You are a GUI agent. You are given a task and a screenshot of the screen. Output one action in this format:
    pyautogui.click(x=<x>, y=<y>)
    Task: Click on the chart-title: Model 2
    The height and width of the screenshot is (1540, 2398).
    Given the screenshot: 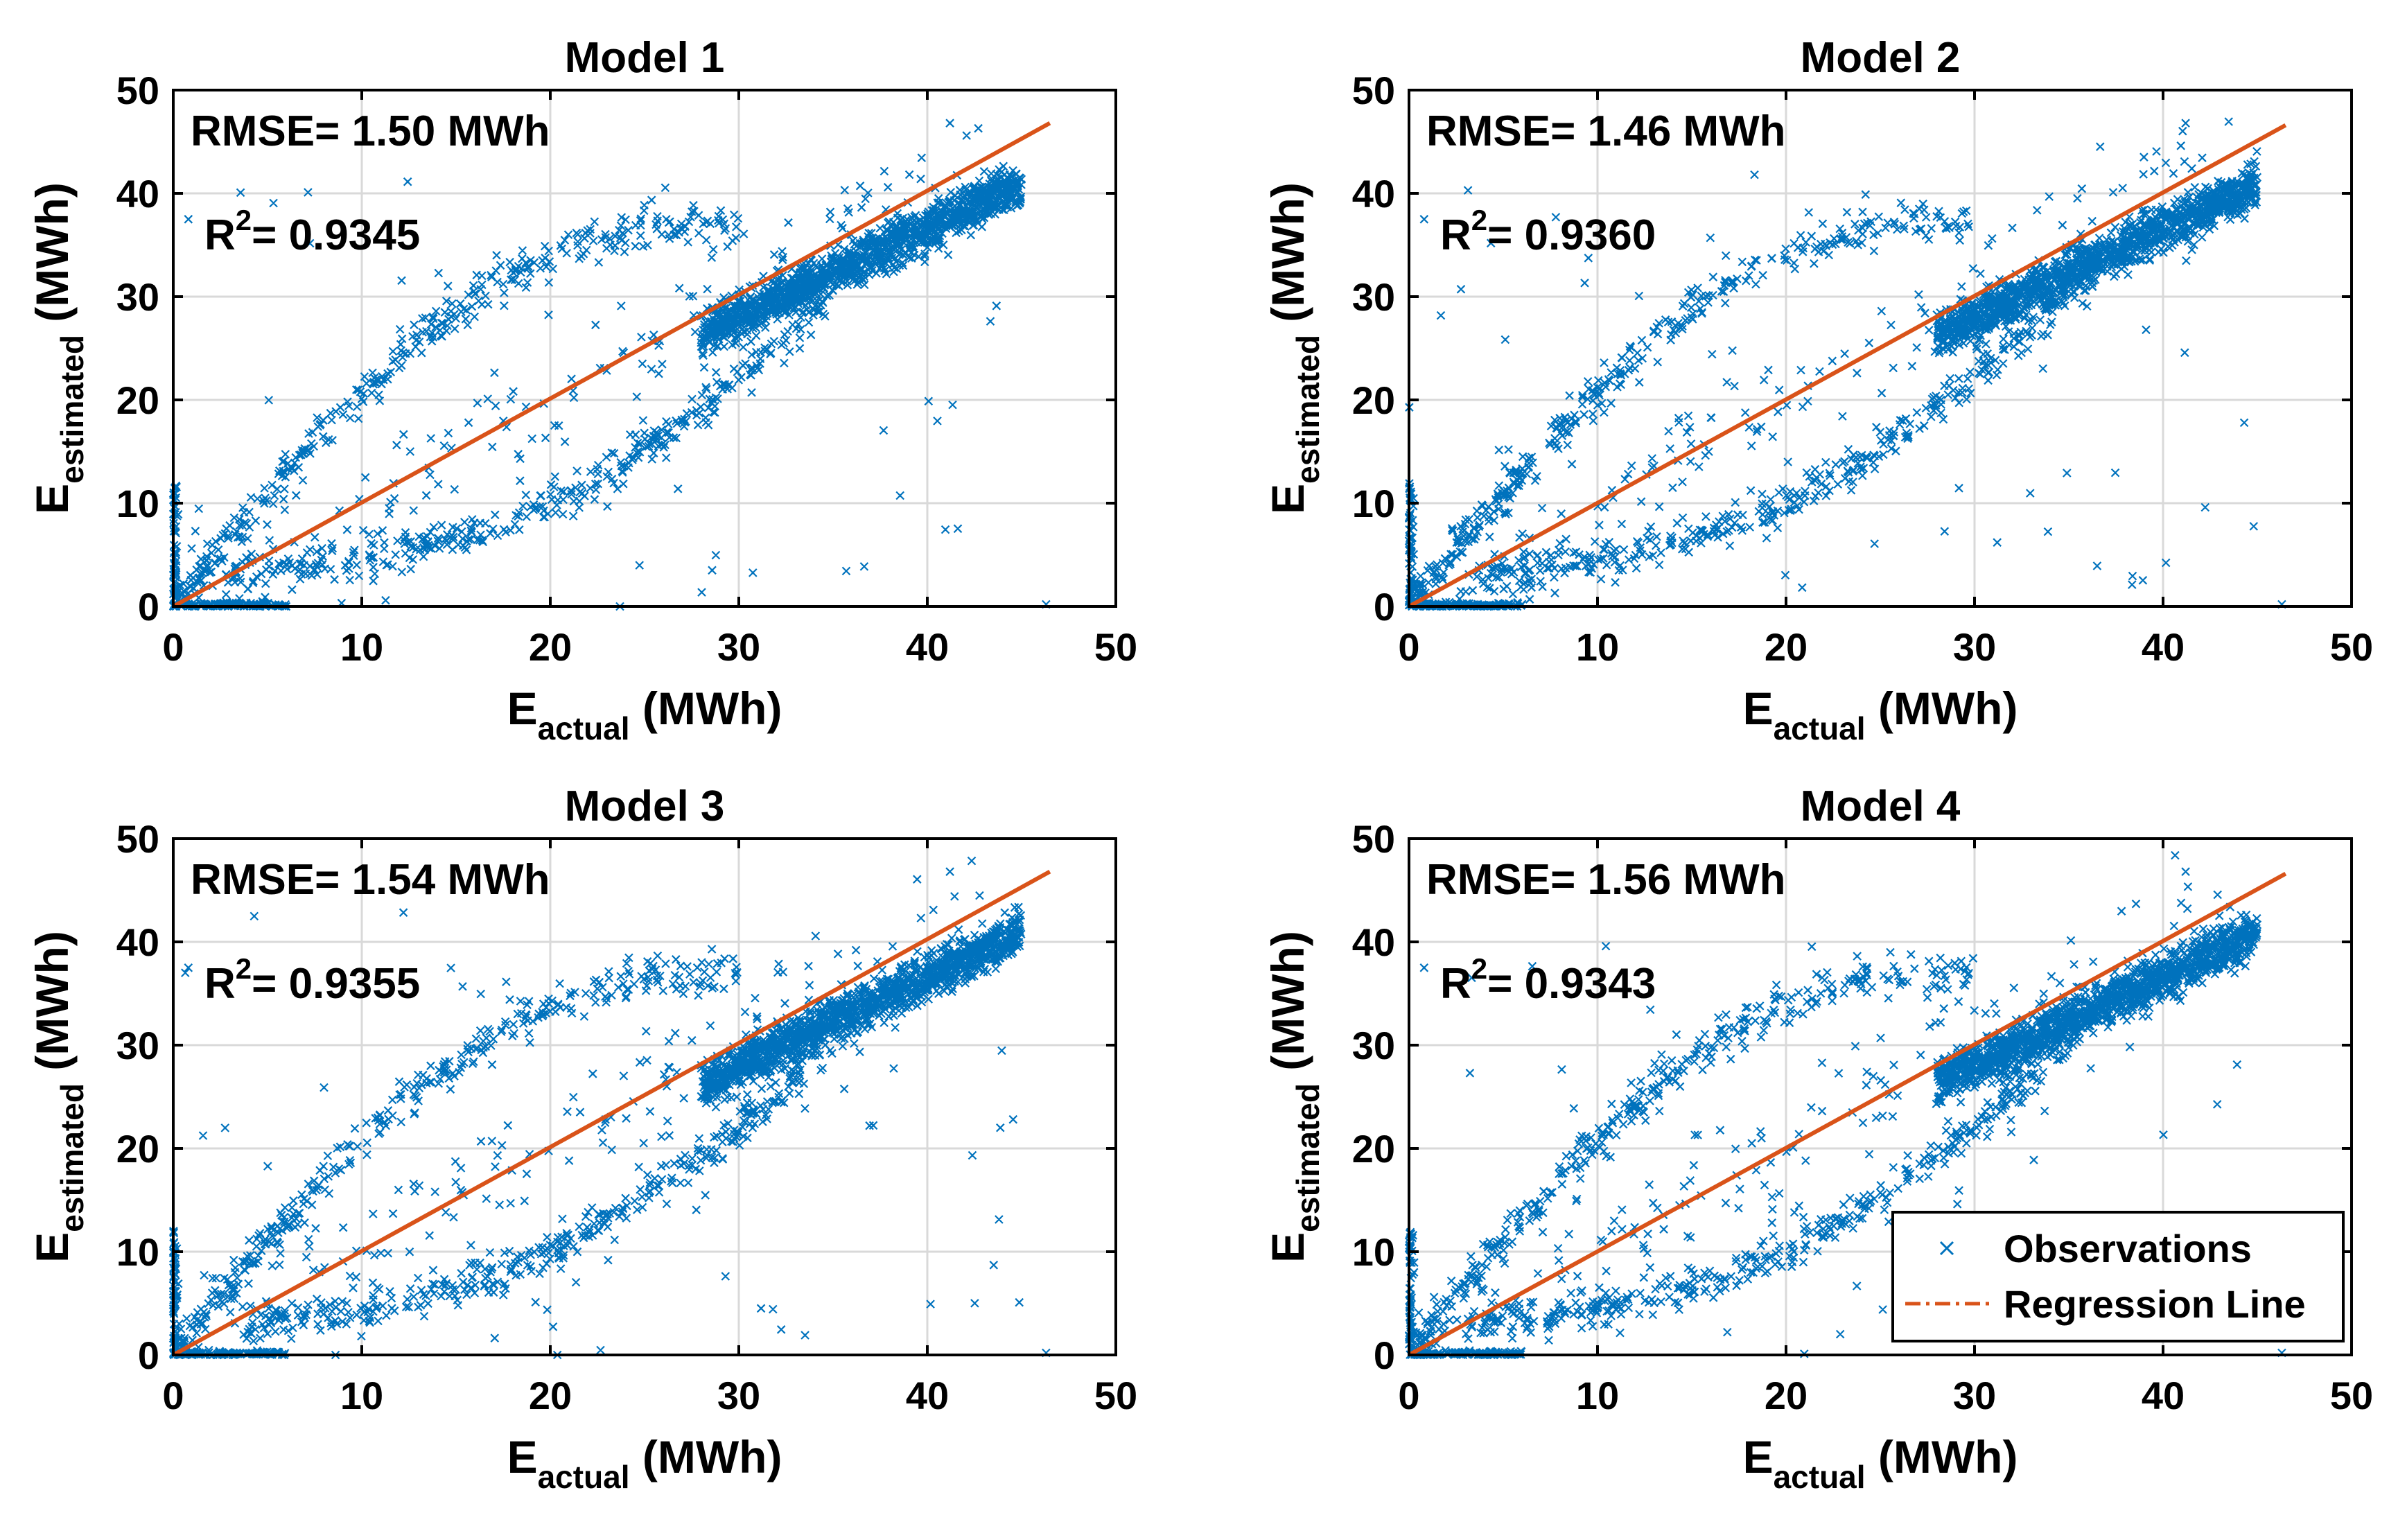 What is the action you would take?
    pyautogui.click(x=1881, y=58)
    